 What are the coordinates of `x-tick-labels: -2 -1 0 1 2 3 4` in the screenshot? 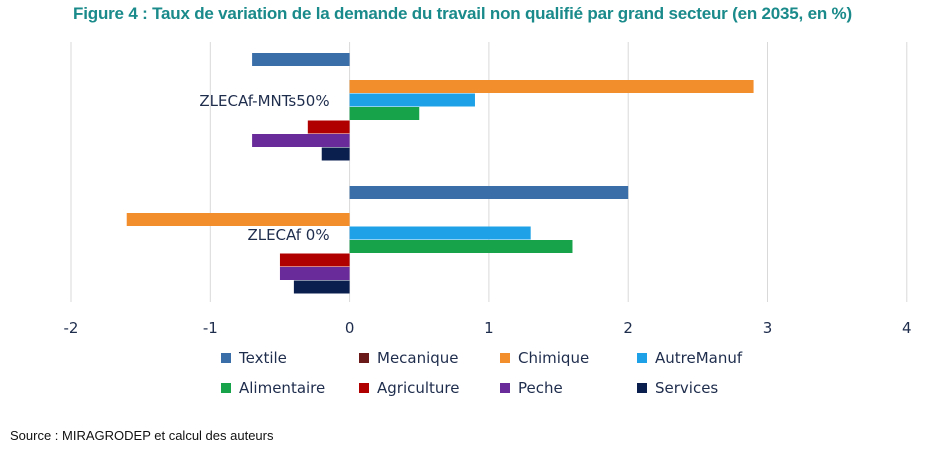 It's located at (488, 328).